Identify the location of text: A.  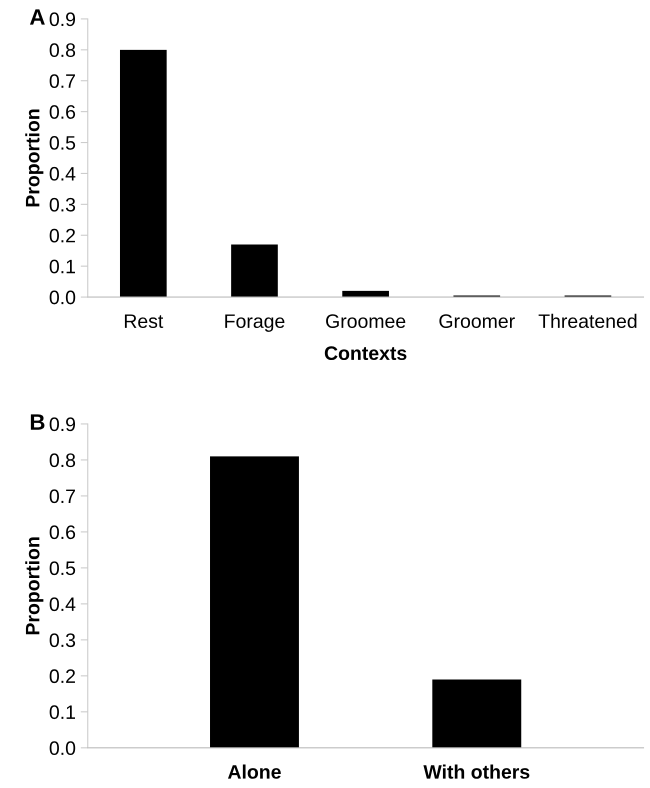
(37, 17).